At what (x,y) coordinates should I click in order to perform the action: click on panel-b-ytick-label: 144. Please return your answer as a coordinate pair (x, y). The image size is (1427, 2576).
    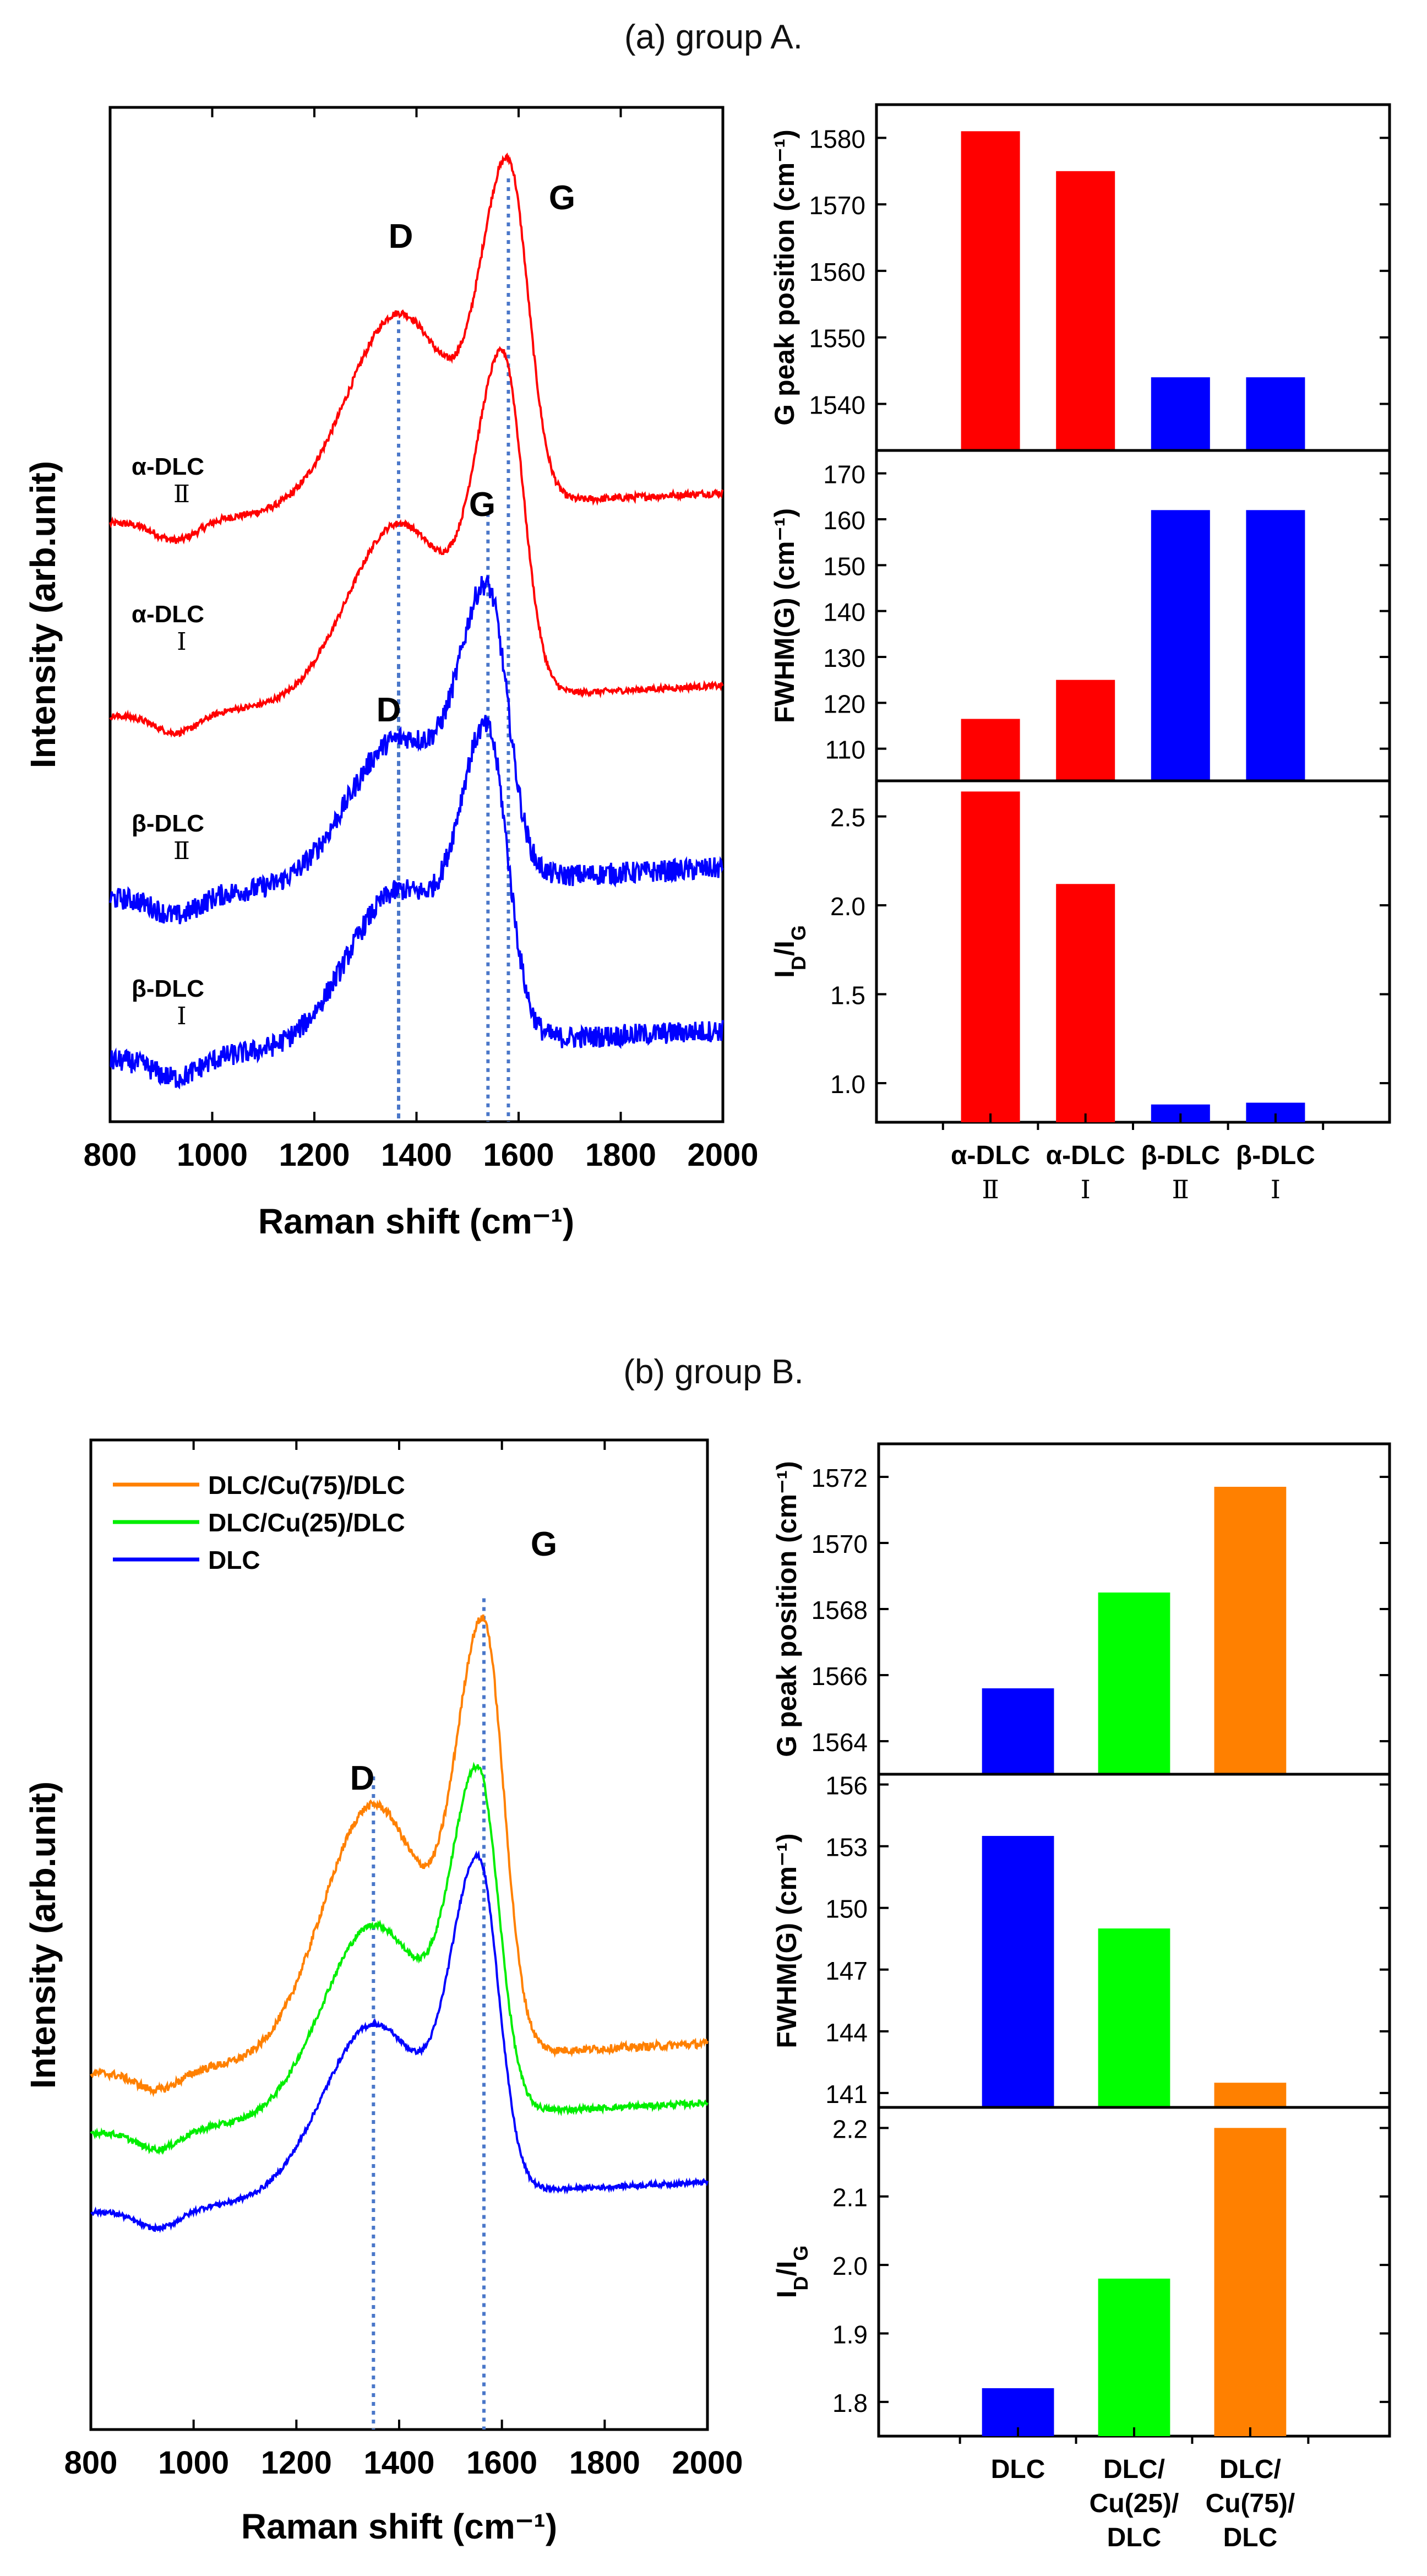
    Looking at the image, I should click on (846, 2033).